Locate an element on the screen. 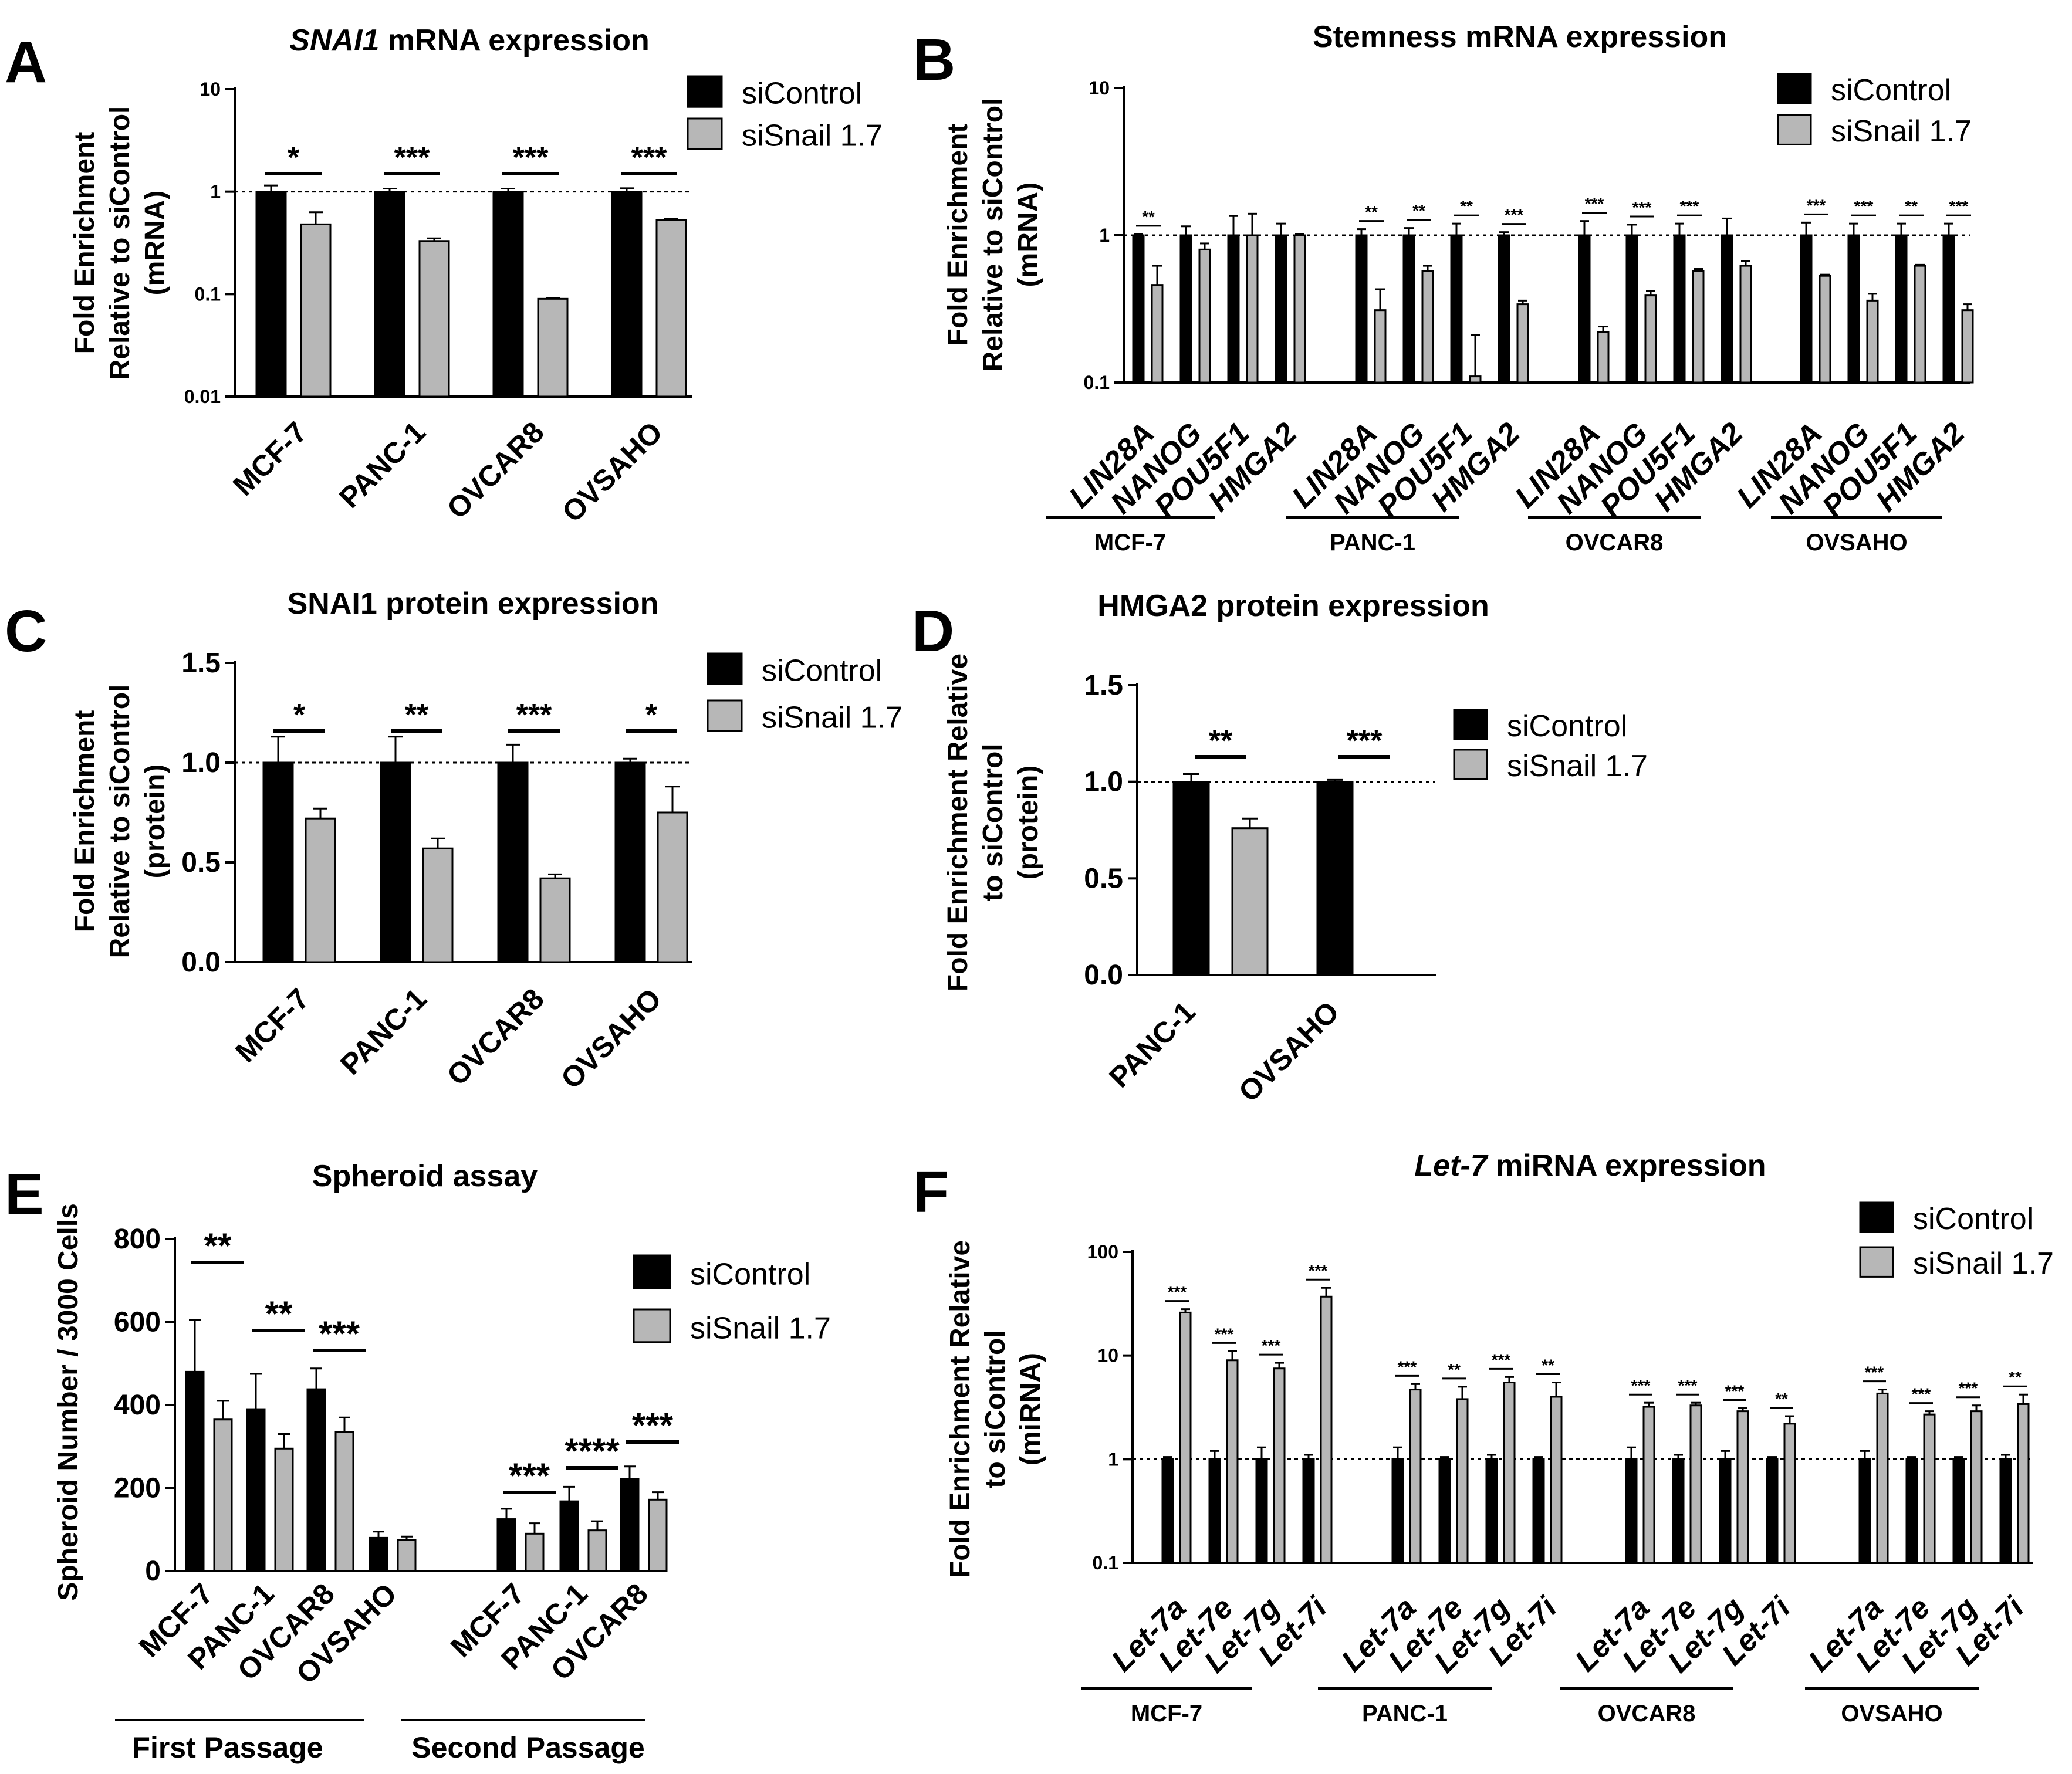 The width and height of the screenshot is (2072, 1774). panel-a-y-tick-label: 0.01 is located at coordinates (202, 396).